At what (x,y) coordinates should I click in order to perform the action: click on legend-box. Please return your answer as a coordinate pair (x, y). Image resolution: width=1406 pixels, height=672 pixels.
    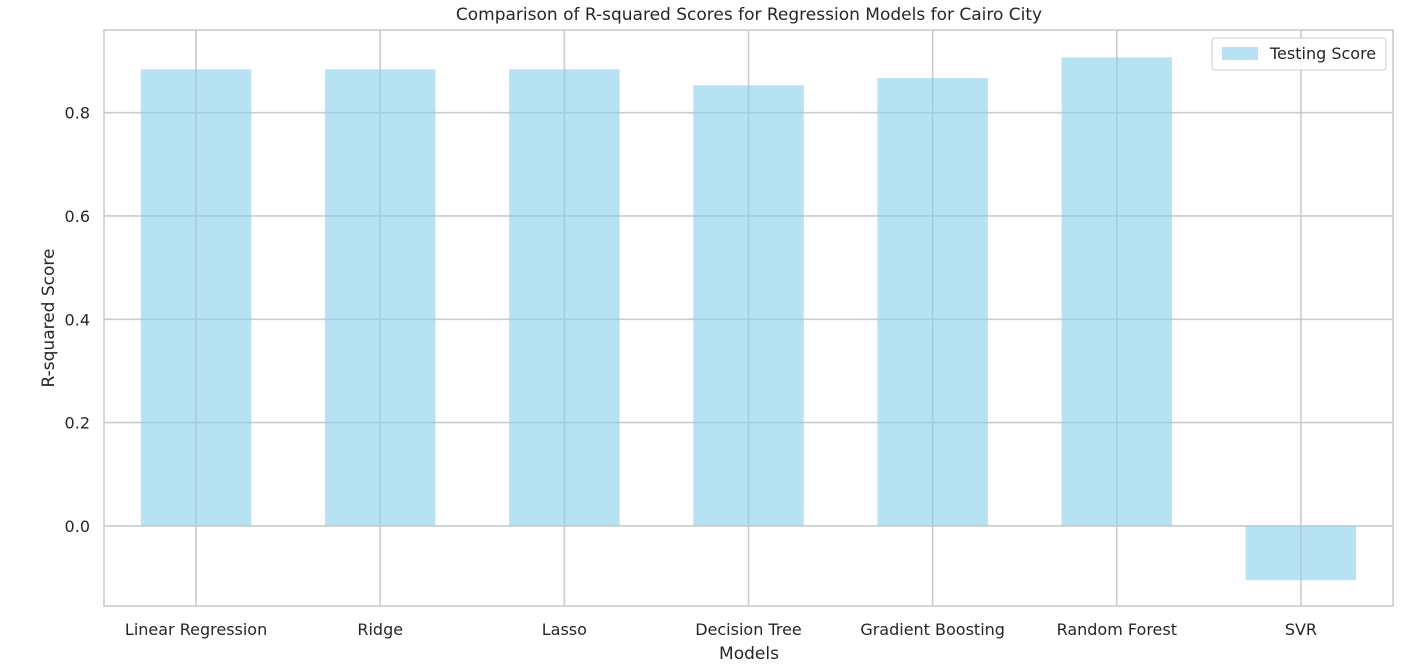
    Looking at the image, I should click on (1299, 54).